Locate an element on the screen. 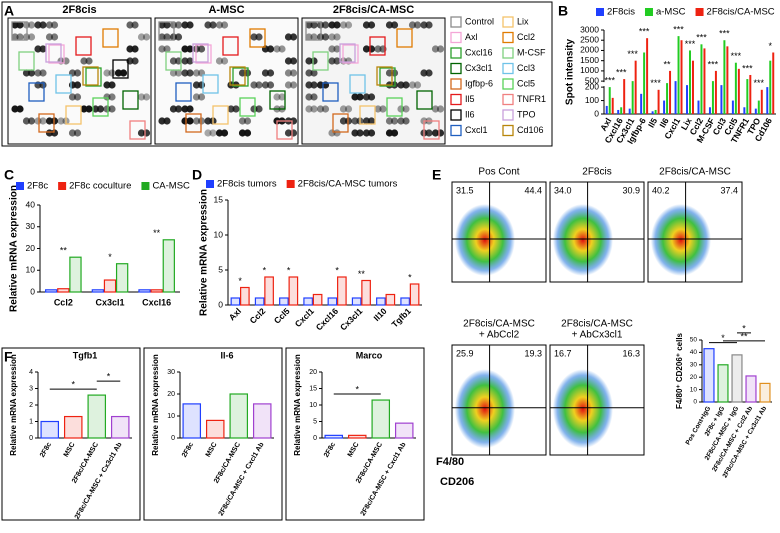 The image size is (780, 533). legend-label: Ccl3 is located at coordinates (526, 68).